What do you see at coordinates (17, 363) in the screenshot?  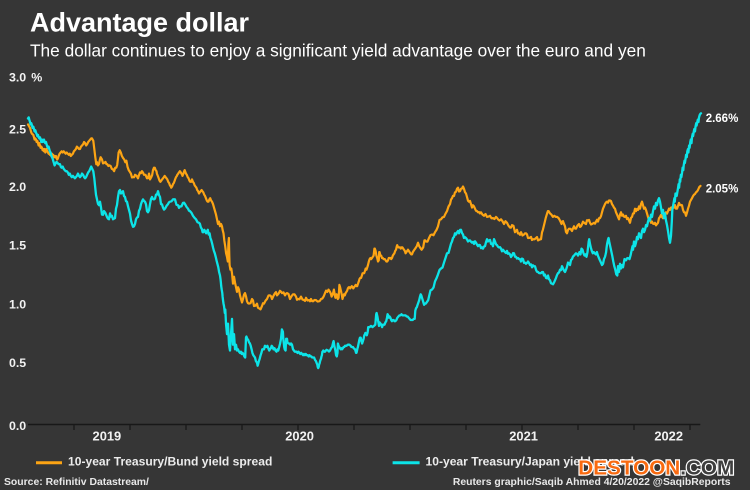 I see `svg-text: 0.5` at bounding box center [17, 363].